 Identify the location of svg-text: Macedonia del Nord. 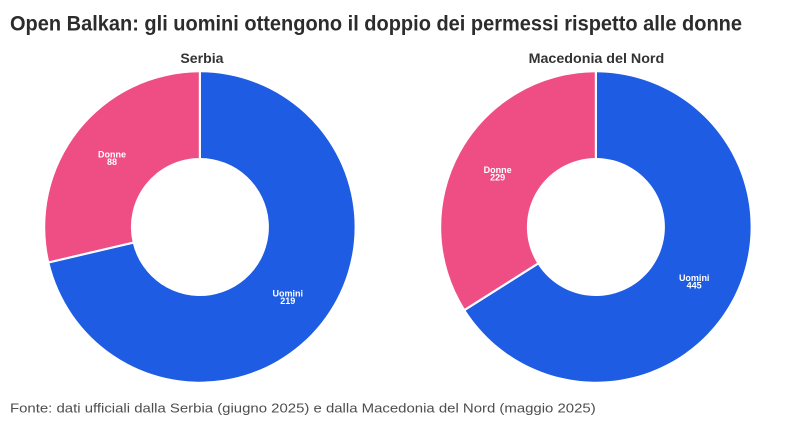
(597, 58).